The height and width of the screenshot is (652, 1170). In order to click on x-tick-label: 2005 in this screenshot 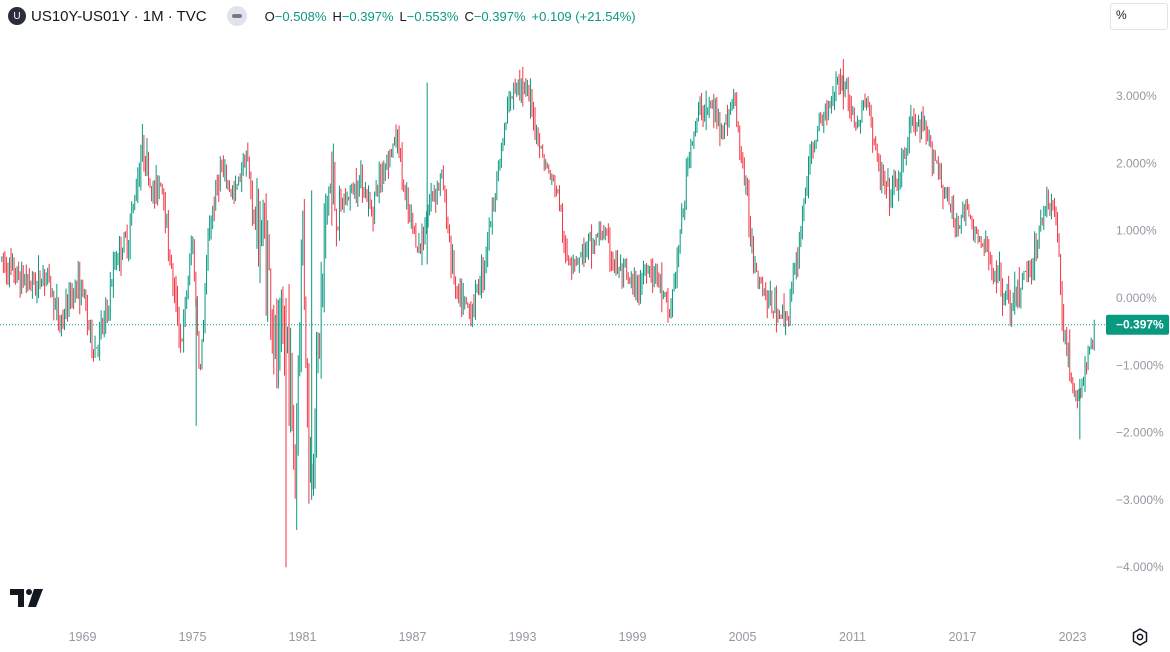, I will do `click(743, 637)`.